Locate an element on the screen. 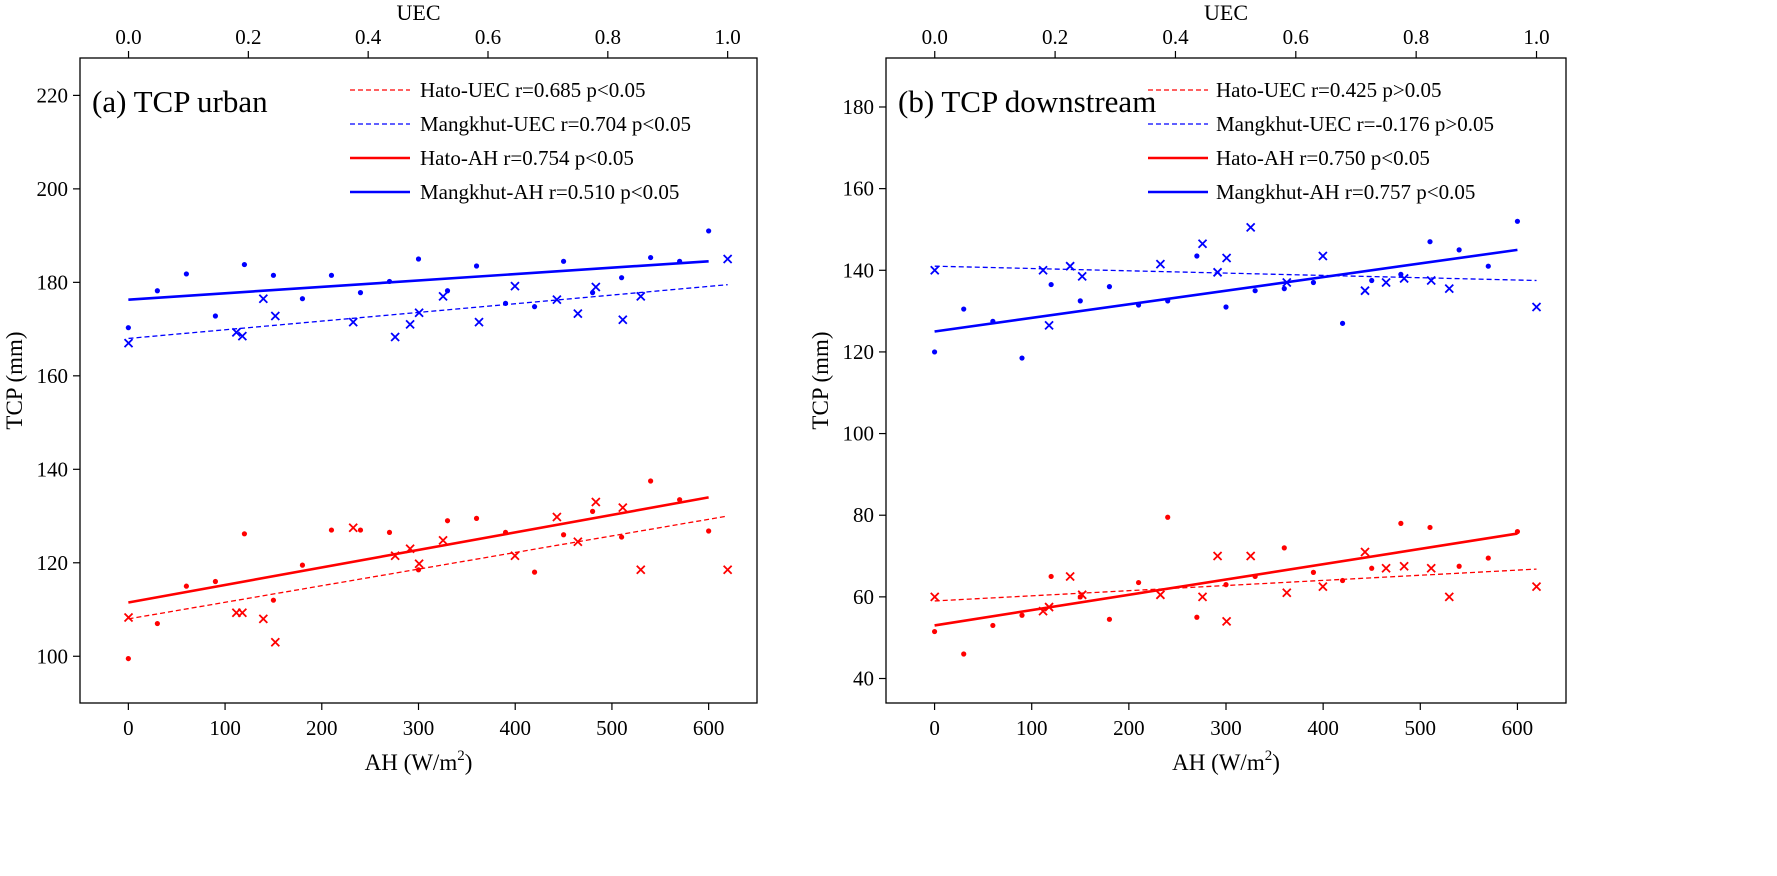  top-x-tick-label: 0.0 is located at coordinates (128, 37).